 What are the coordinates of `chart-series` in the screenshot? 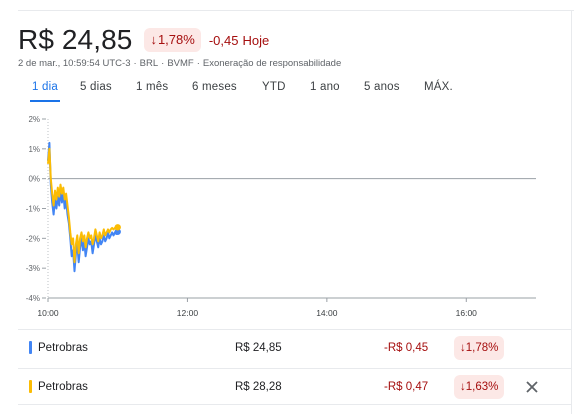 It's located at (84, 207).